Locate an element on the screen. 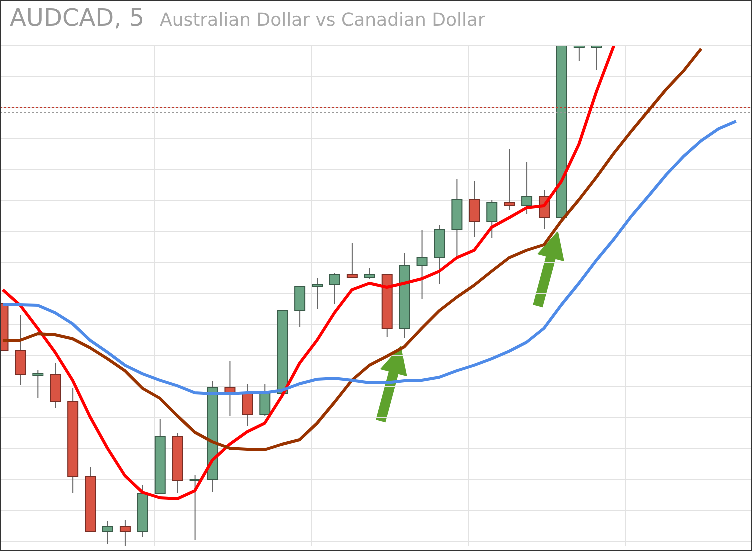  chart-subtitle: Australian Dollar vs Canadian Dollar is located at coordinates (323, 20).